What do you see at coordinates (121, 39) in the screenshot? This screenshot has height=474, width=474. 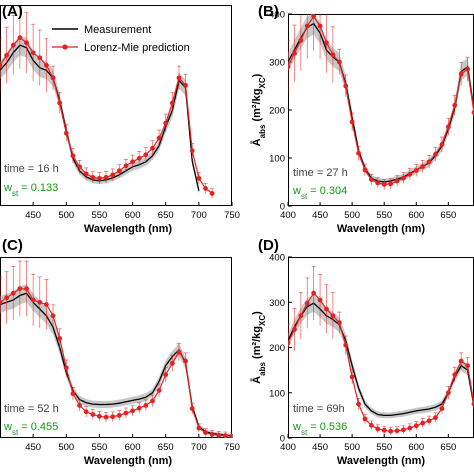 I see `legend: Measurement Lorenz-Mie prediction` at bounding box center [121, 39].